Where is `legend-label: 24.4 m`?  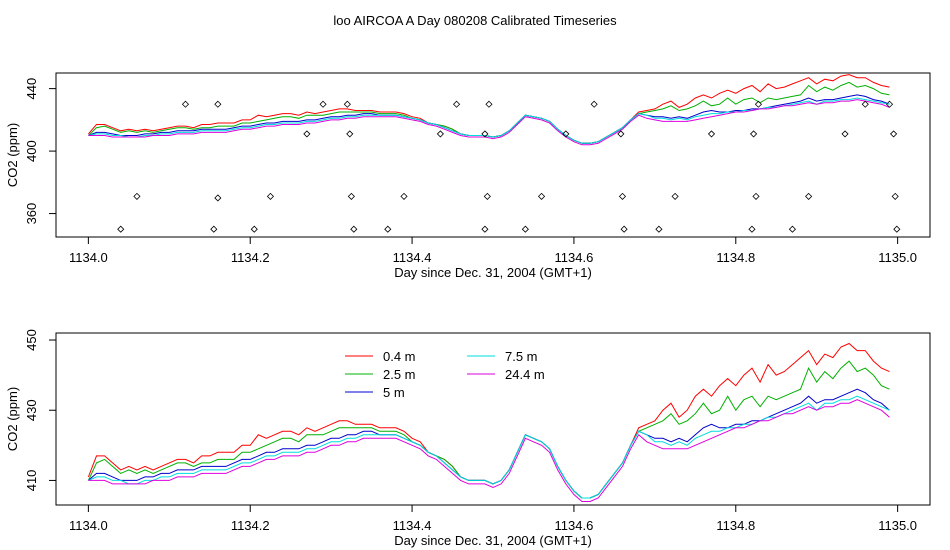
legend-label: 24.4 m is located at coordinates (525, 374).